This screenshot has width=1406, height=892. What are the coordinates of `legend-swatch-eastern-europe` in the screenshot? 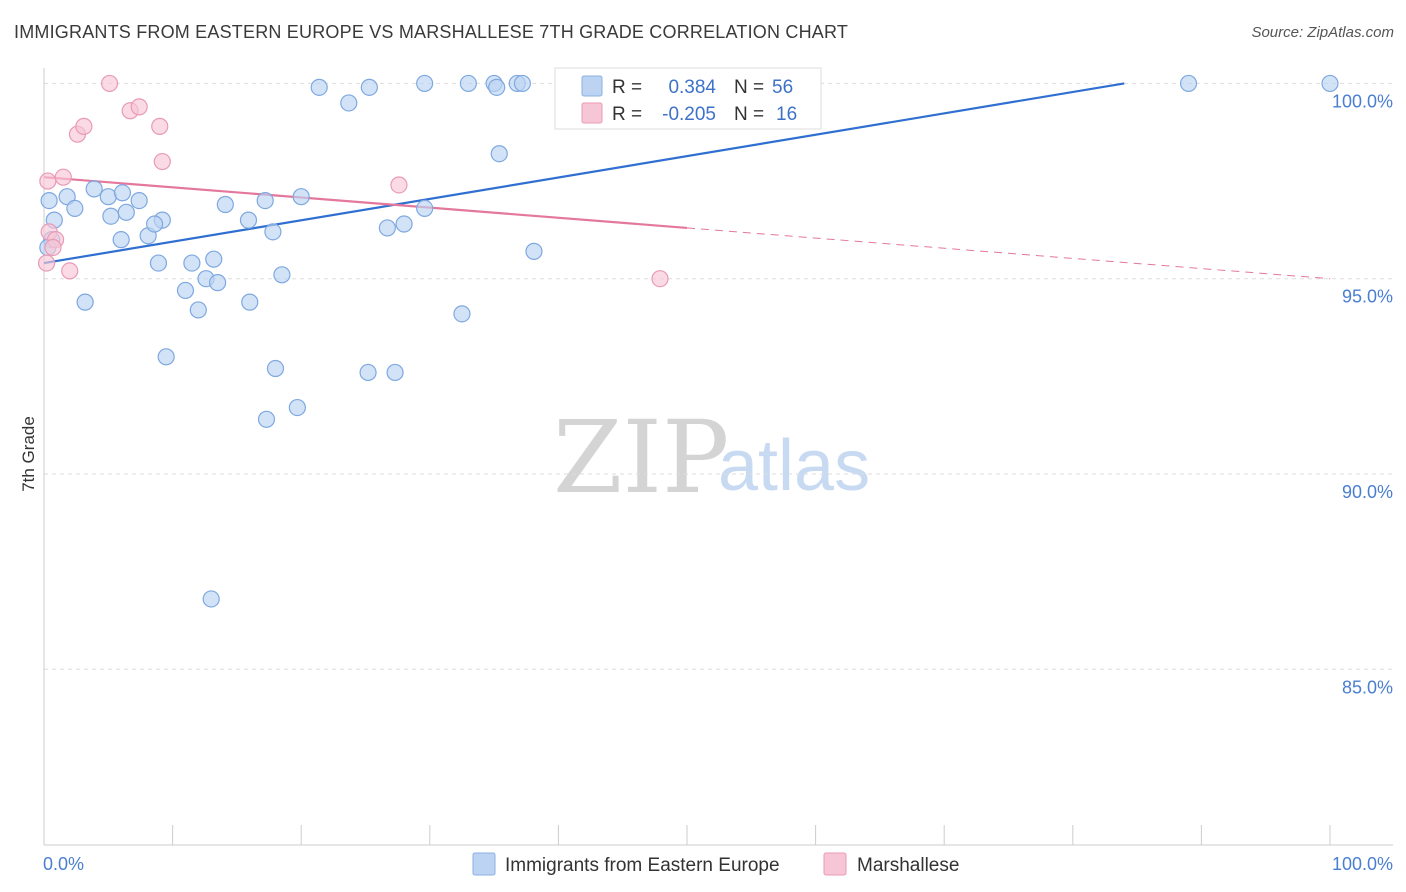 It's located at (484, 864).